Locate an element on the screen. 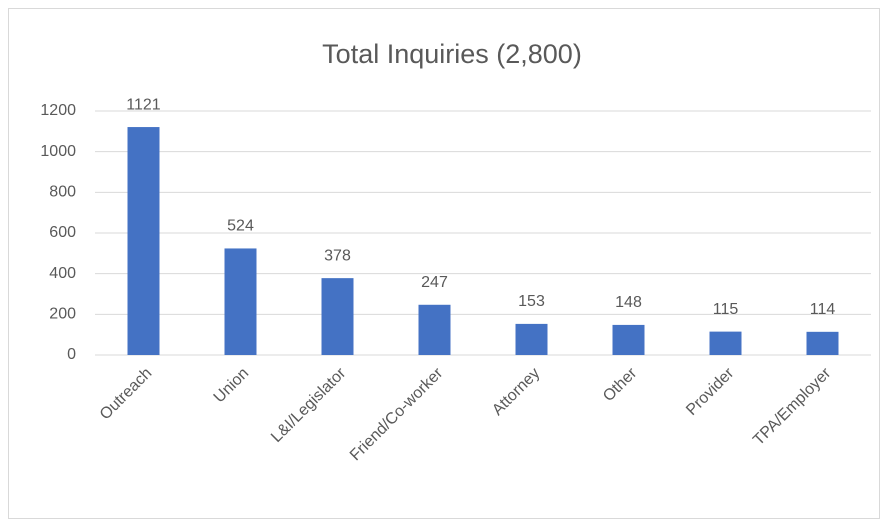 This screenshot has width=887, height=525. data-label: 114 is located at coordinates (823, 309).